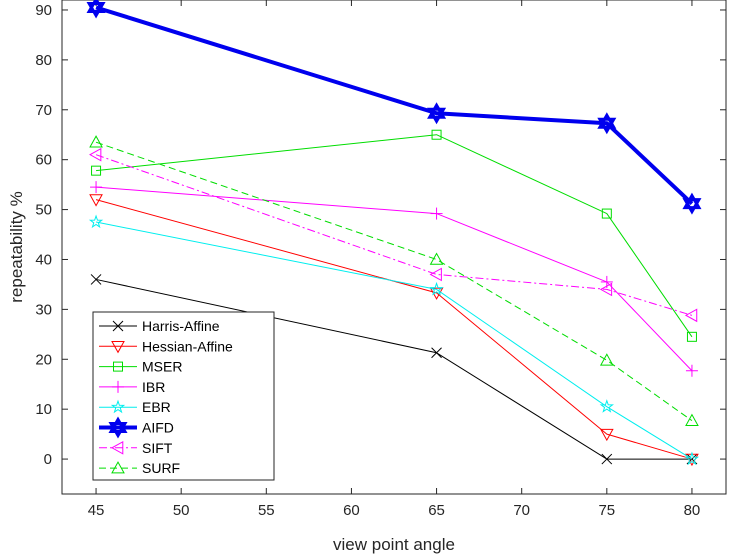 The image size is (739, 554). Describe the element at coordinates (266, 510) in the screenshot. I see `x-tick-label: 55` at that location.